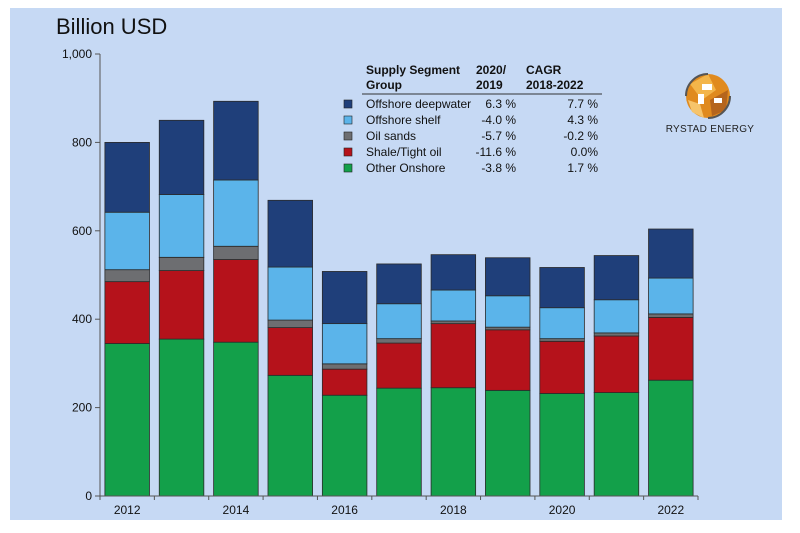  Describe the element at coordinates (404, 152) in the screenshot. I see `legend-item-name: Shale/Tight oil` at that location.